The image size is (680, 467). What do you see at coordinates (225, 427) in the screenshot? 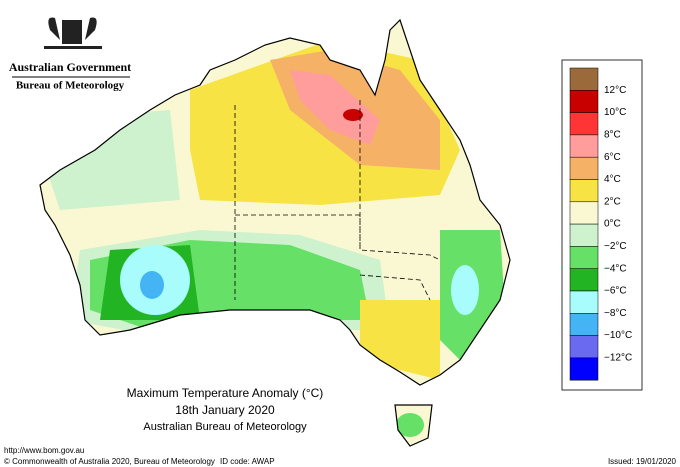
I see `map-source: Australian Bureau of Meteorology` at bounding box center [225, 427].